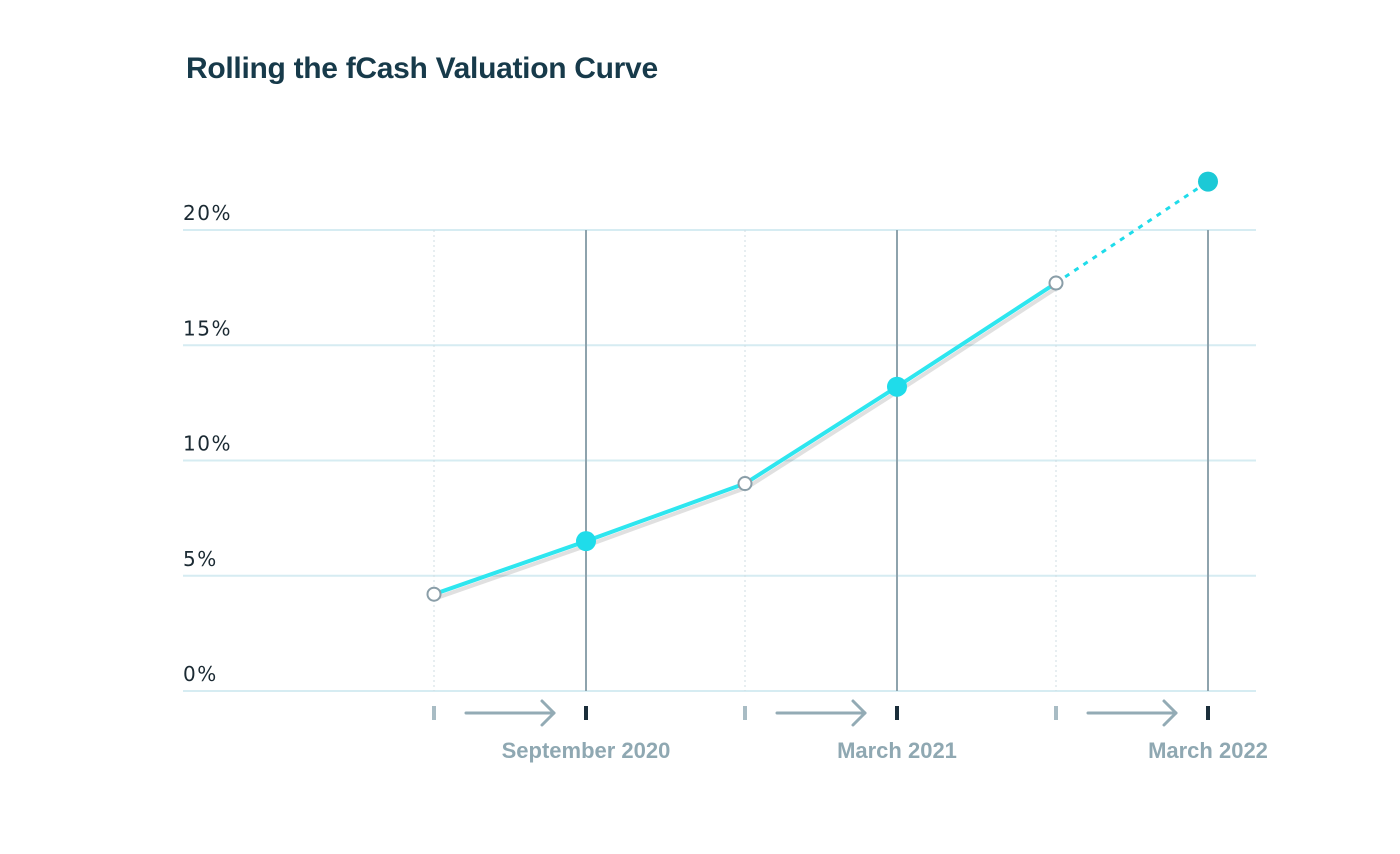 Image resolution: width=1400 pixels, height=854 pixels. Describe the element at coordinates (586, 750) in the screenshot. I see `x-tick-label: September 2020` at that location.